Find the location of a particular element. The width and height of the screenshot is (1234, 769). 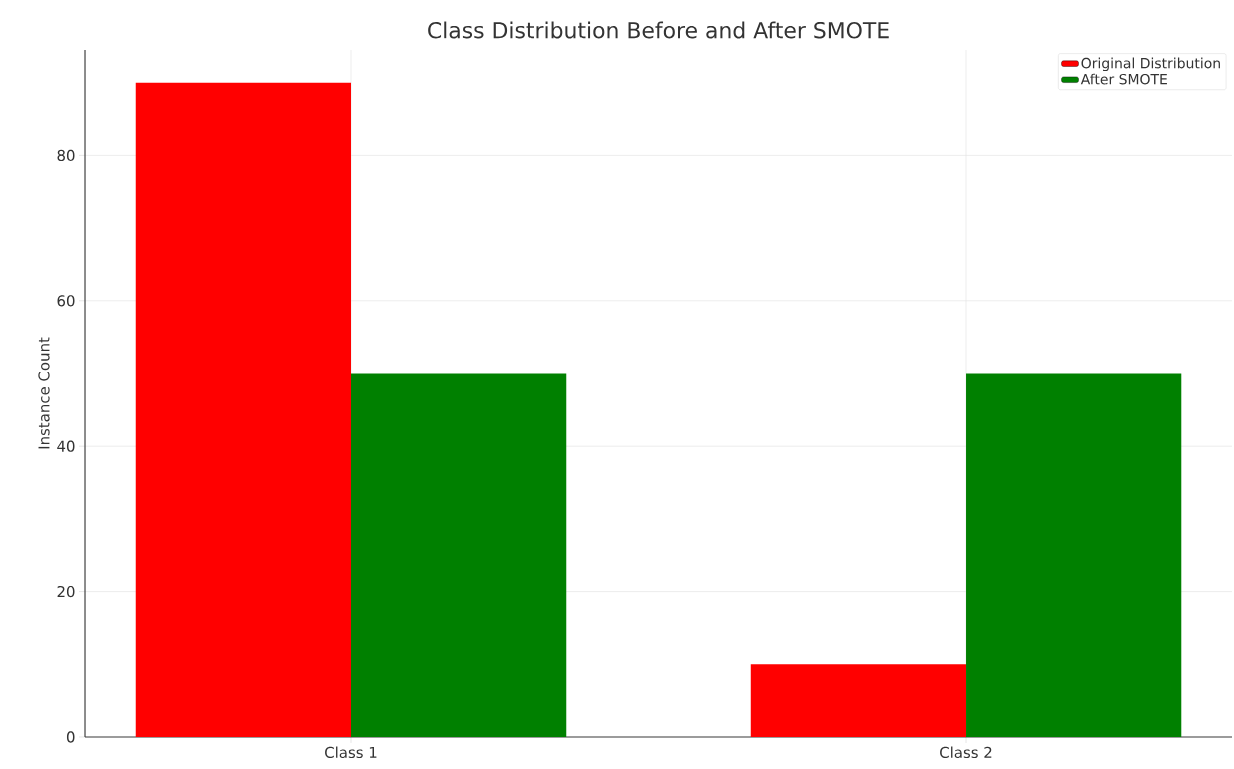

y-tick-label: 40 is located at coordinates (66, 446).